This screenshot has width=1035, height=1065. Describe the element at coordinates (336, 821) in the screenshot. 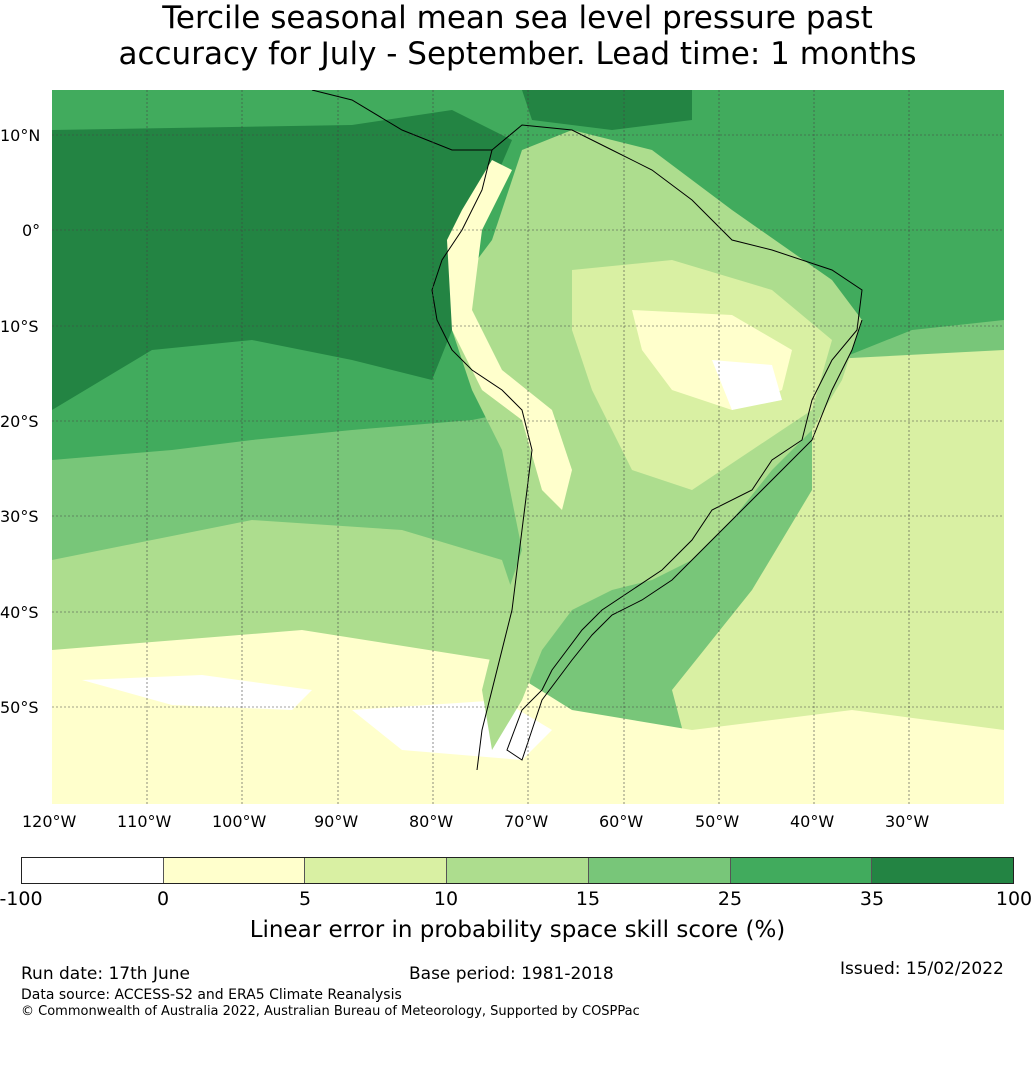

I see `lon-label-90w: 90°W` at that location.